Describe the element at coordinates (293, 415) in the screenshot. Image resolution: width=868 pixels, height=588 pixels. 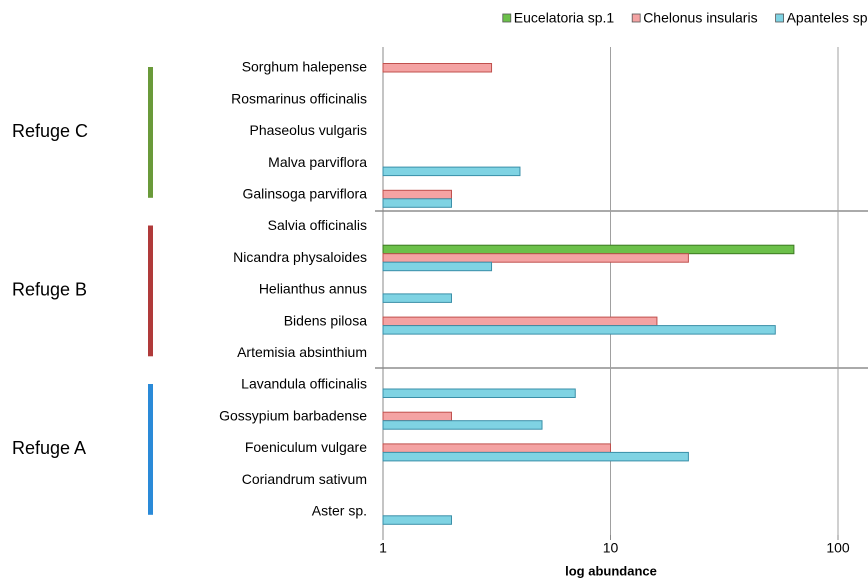
I see `category-label: Gossypium barbadense` at that location.